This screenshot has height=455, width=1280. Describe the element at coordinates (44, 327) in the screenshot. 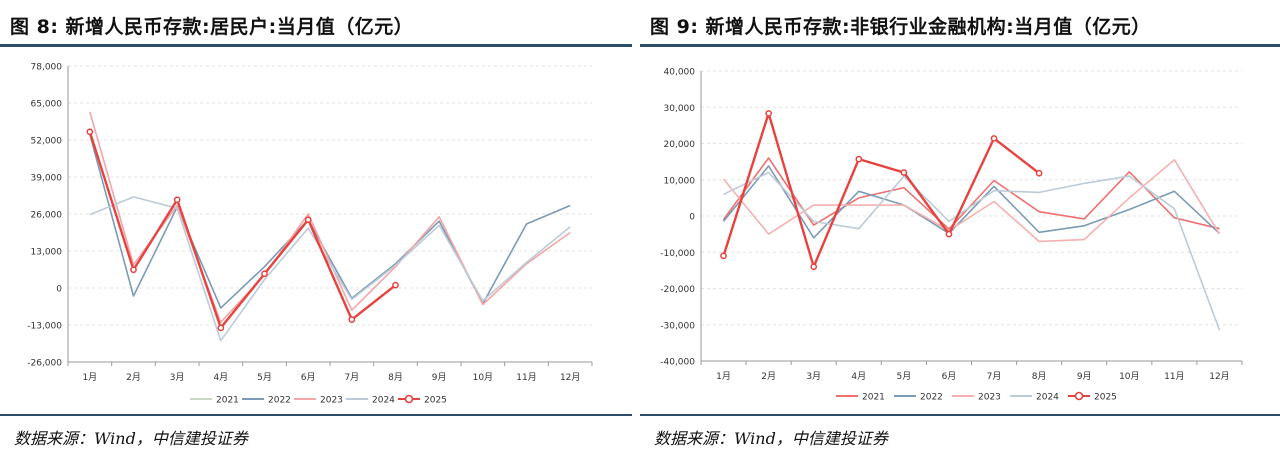

I see `y-tick-label: -13,000` at that location.